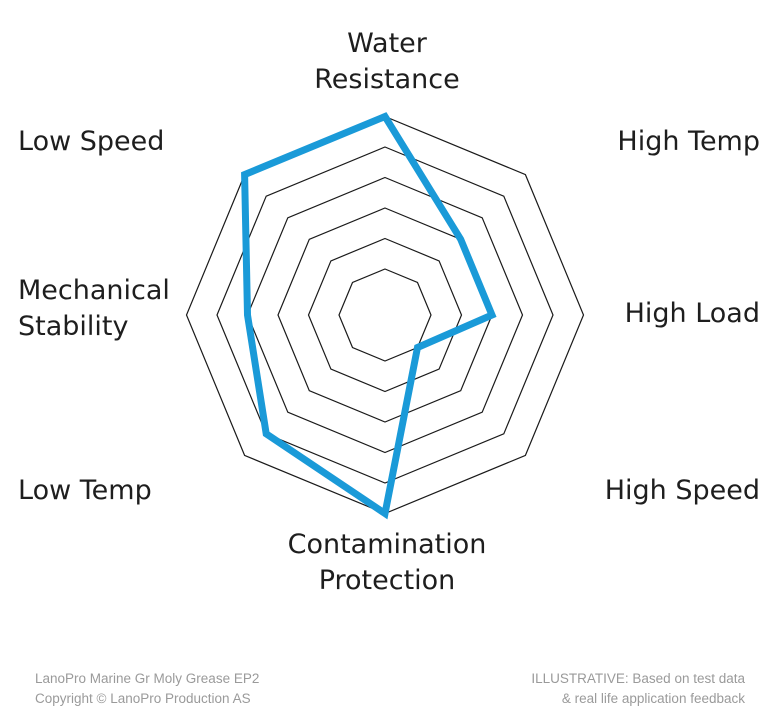 The width and height of the screenshot is (768, 725). I want to click on axis-label-3: High Speed, so click(682, 490).